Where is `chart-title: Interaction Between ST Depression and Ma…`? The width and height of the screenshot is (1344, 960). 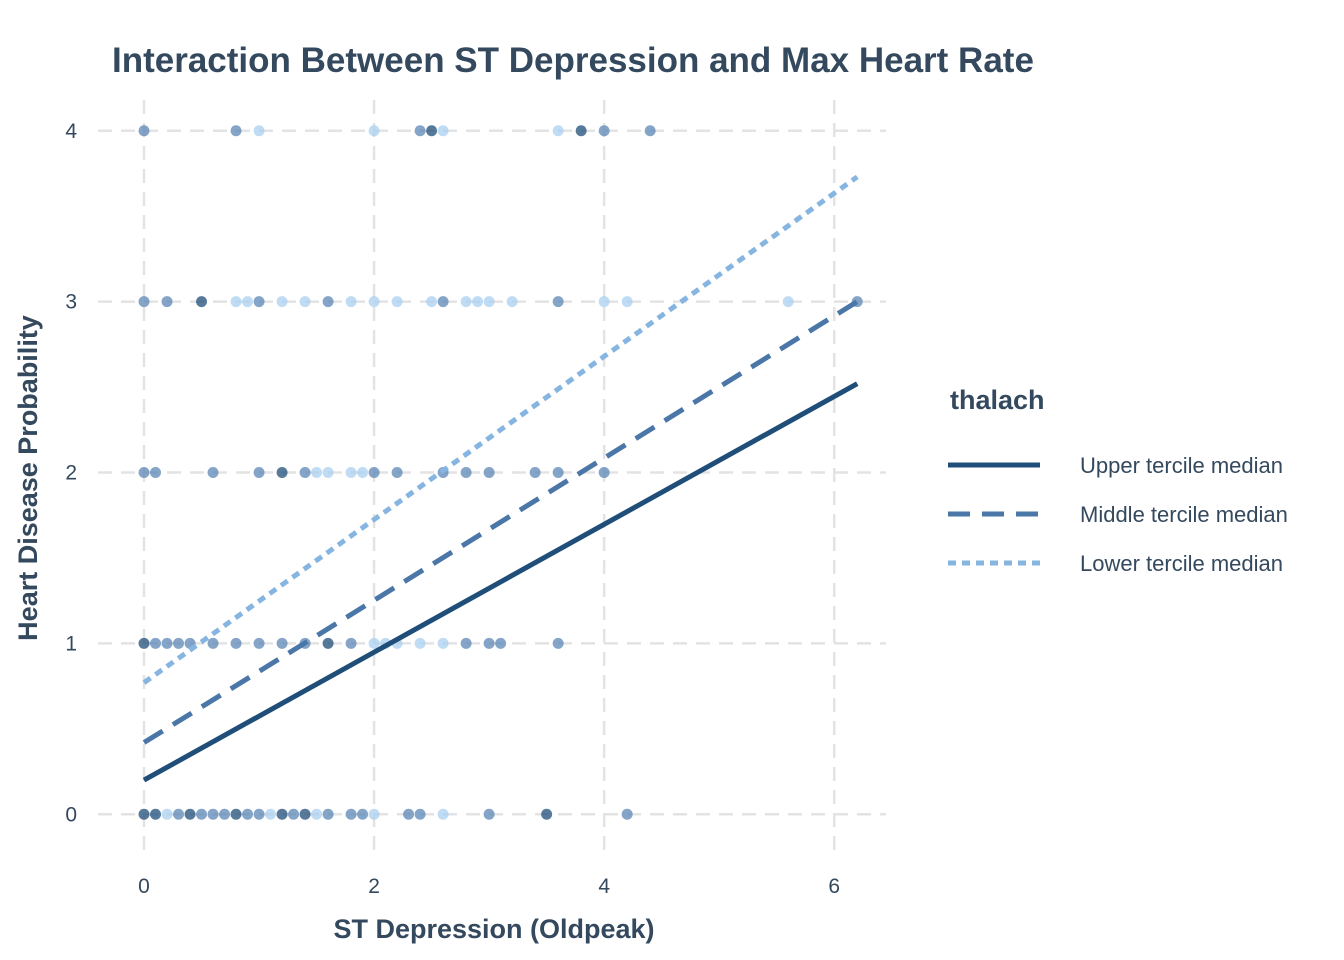 chart-title: Interaction Between ST Depression and Ma… is located at coordinates (573, 60).